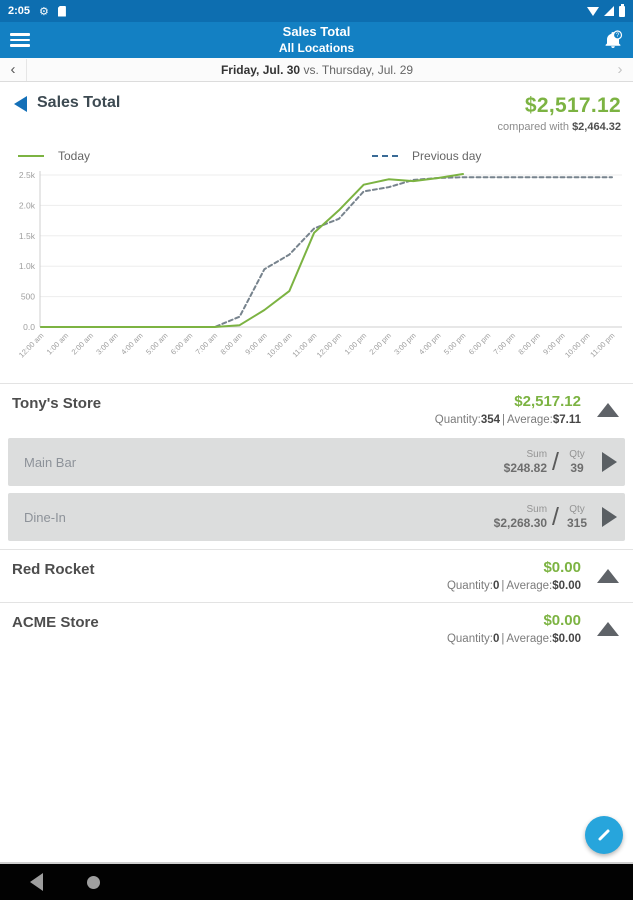  Describe the element at coordinates (53, 569) in the screenshot. I see `store-name: Red Rocket` at that location.